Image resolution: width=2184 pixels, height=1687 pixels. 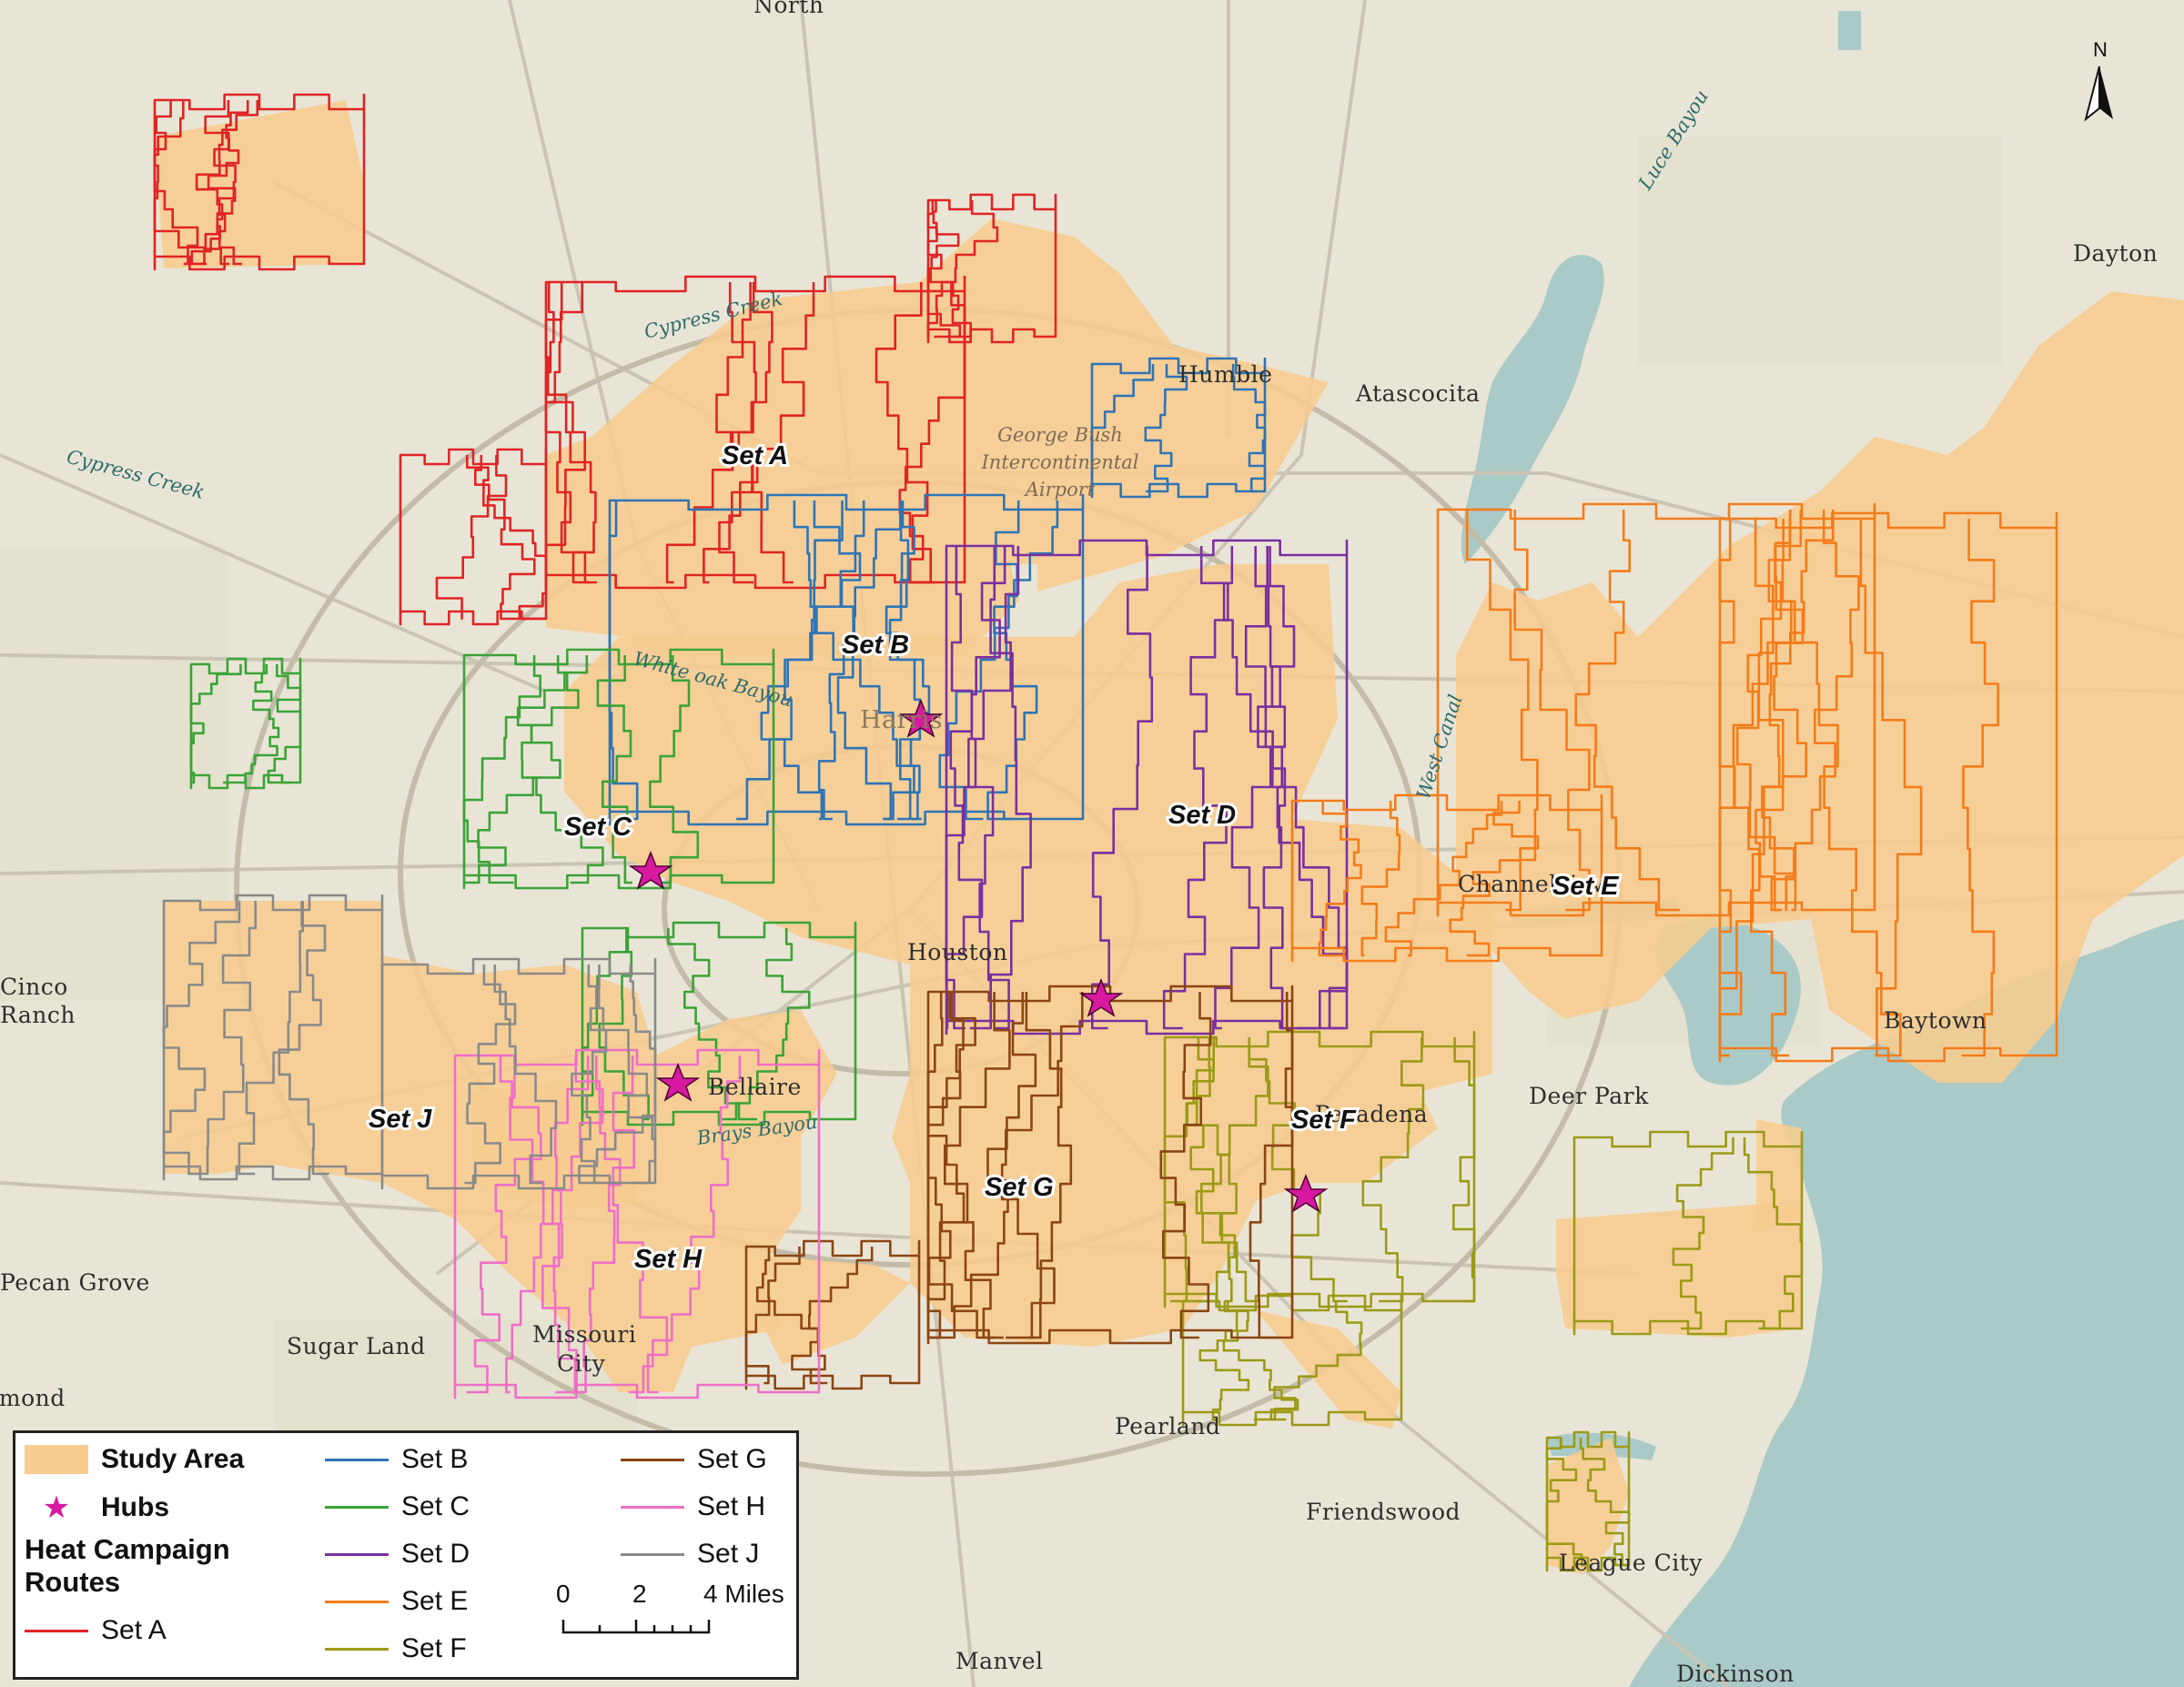 I want to click on place-label: Bellaire, so click(x=755, y=1087).